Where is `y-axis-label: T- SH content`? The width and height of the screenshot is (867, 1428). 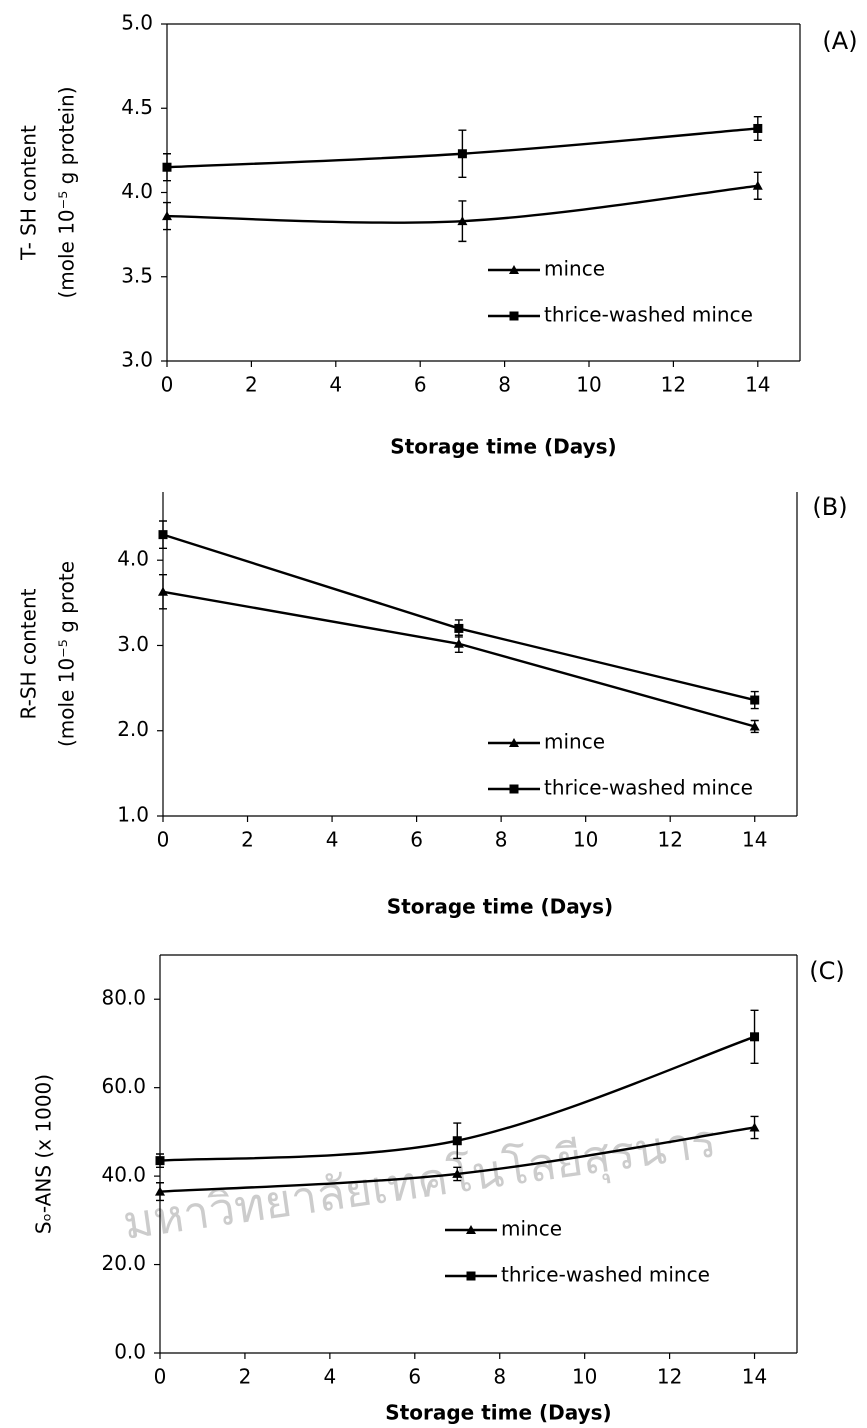 y-axis-label: T- SH content is located at coordinates (29, 193).